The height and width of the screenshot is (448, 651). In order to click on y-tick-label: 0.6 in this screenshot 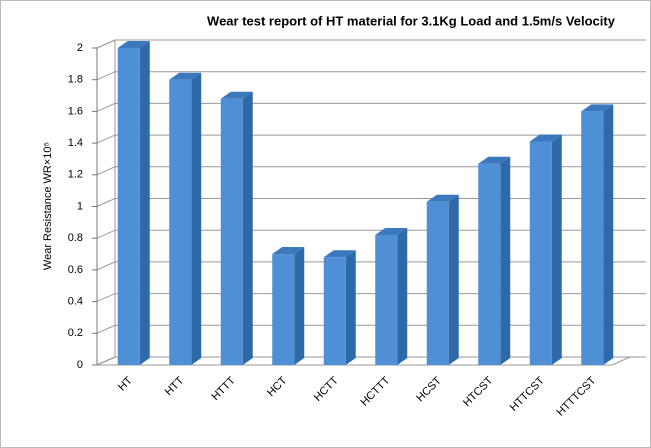, I will do `click(75, 270)`.